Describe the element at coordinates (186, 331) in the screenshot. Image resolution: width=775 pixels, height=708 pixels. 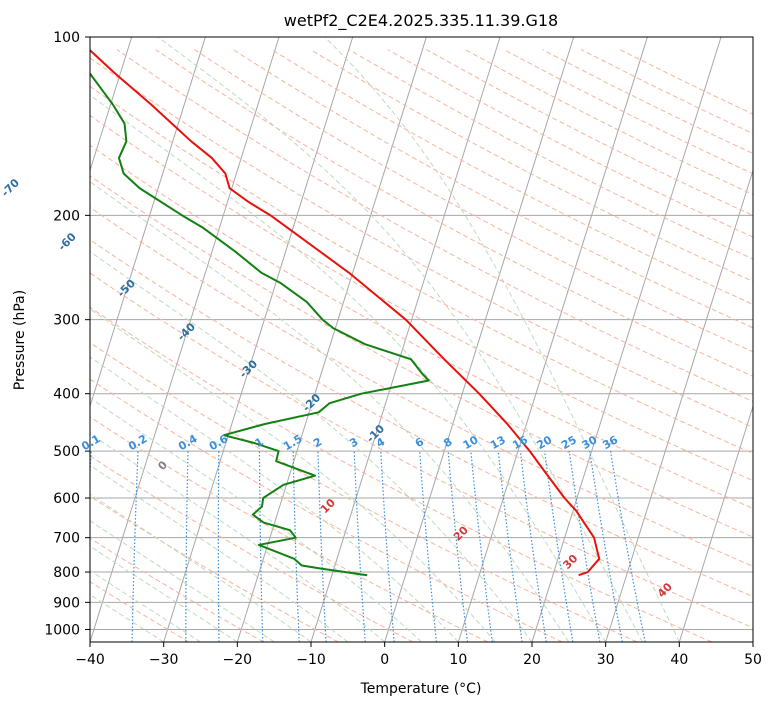
I see `isotherm-value-label: -40` at that location.